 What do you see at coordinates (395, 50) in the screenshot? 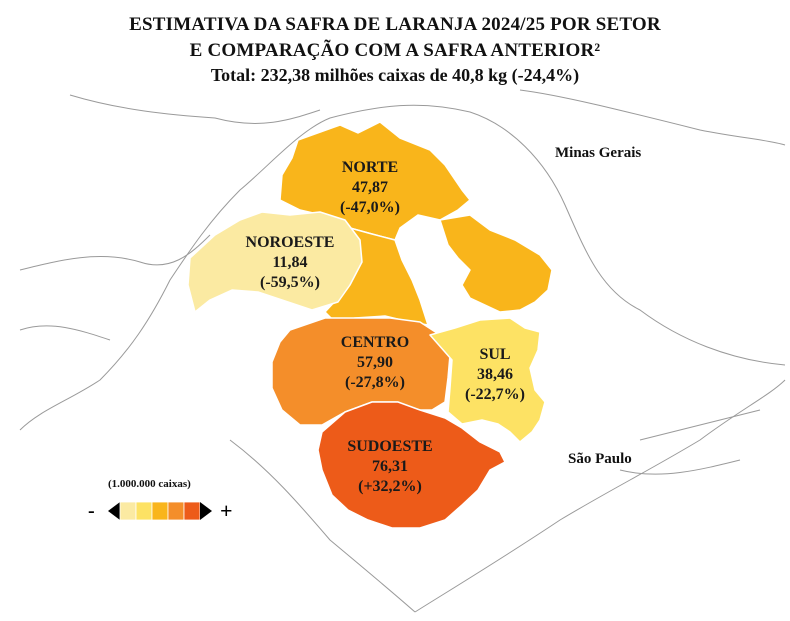
I see `title-line2: E COMPARAÇÃO COM A SAFRA ANTERIOR²` at bounding box center [395, 50].